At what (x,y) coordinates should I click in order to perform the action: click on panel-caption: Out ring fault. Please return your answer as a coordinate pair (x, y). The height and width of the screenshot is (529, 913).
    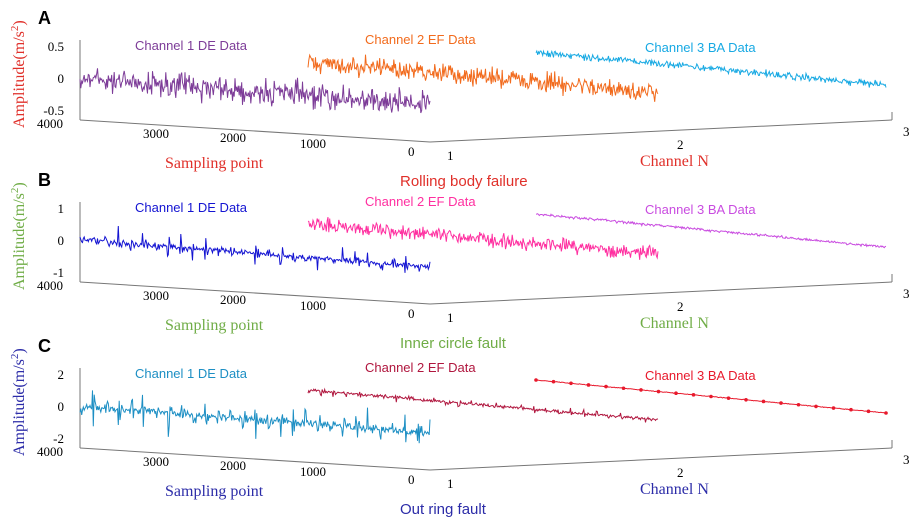
    Looking at the image, I should click on (443, 509).